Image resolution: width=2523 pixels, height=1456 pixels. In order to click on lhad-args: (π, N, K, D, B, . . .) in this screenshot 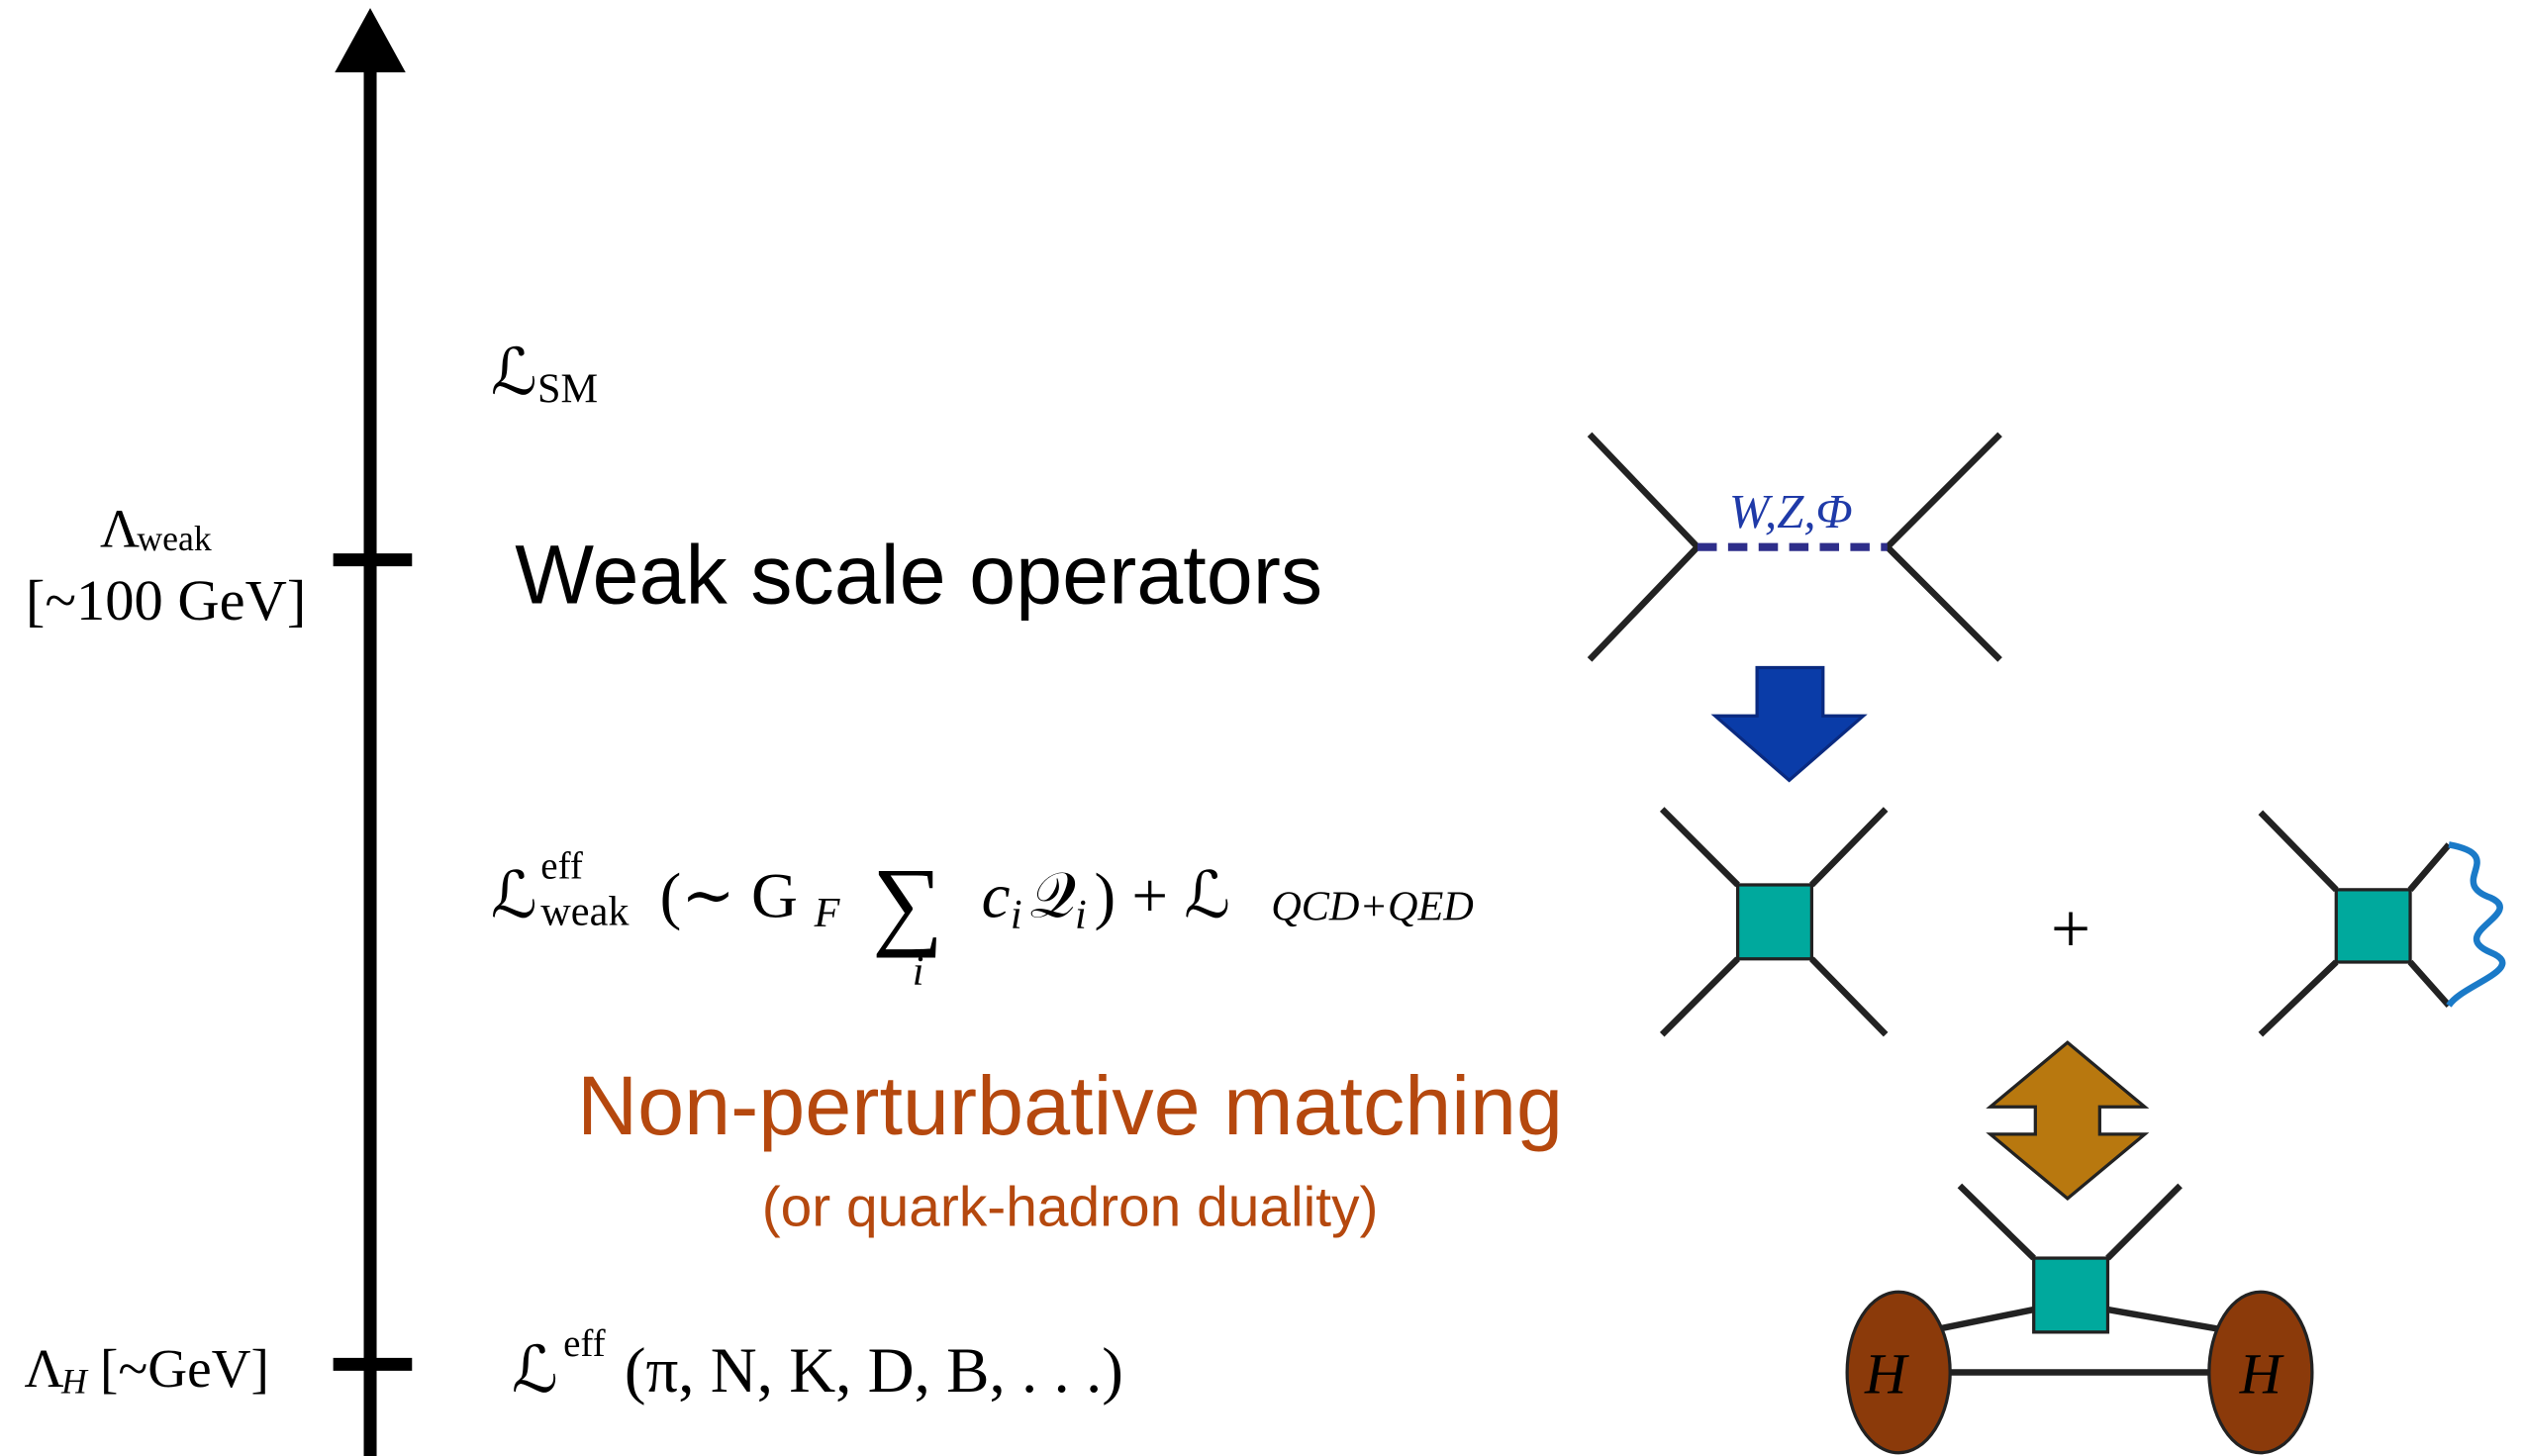, I will do `click(874, 1371)`.